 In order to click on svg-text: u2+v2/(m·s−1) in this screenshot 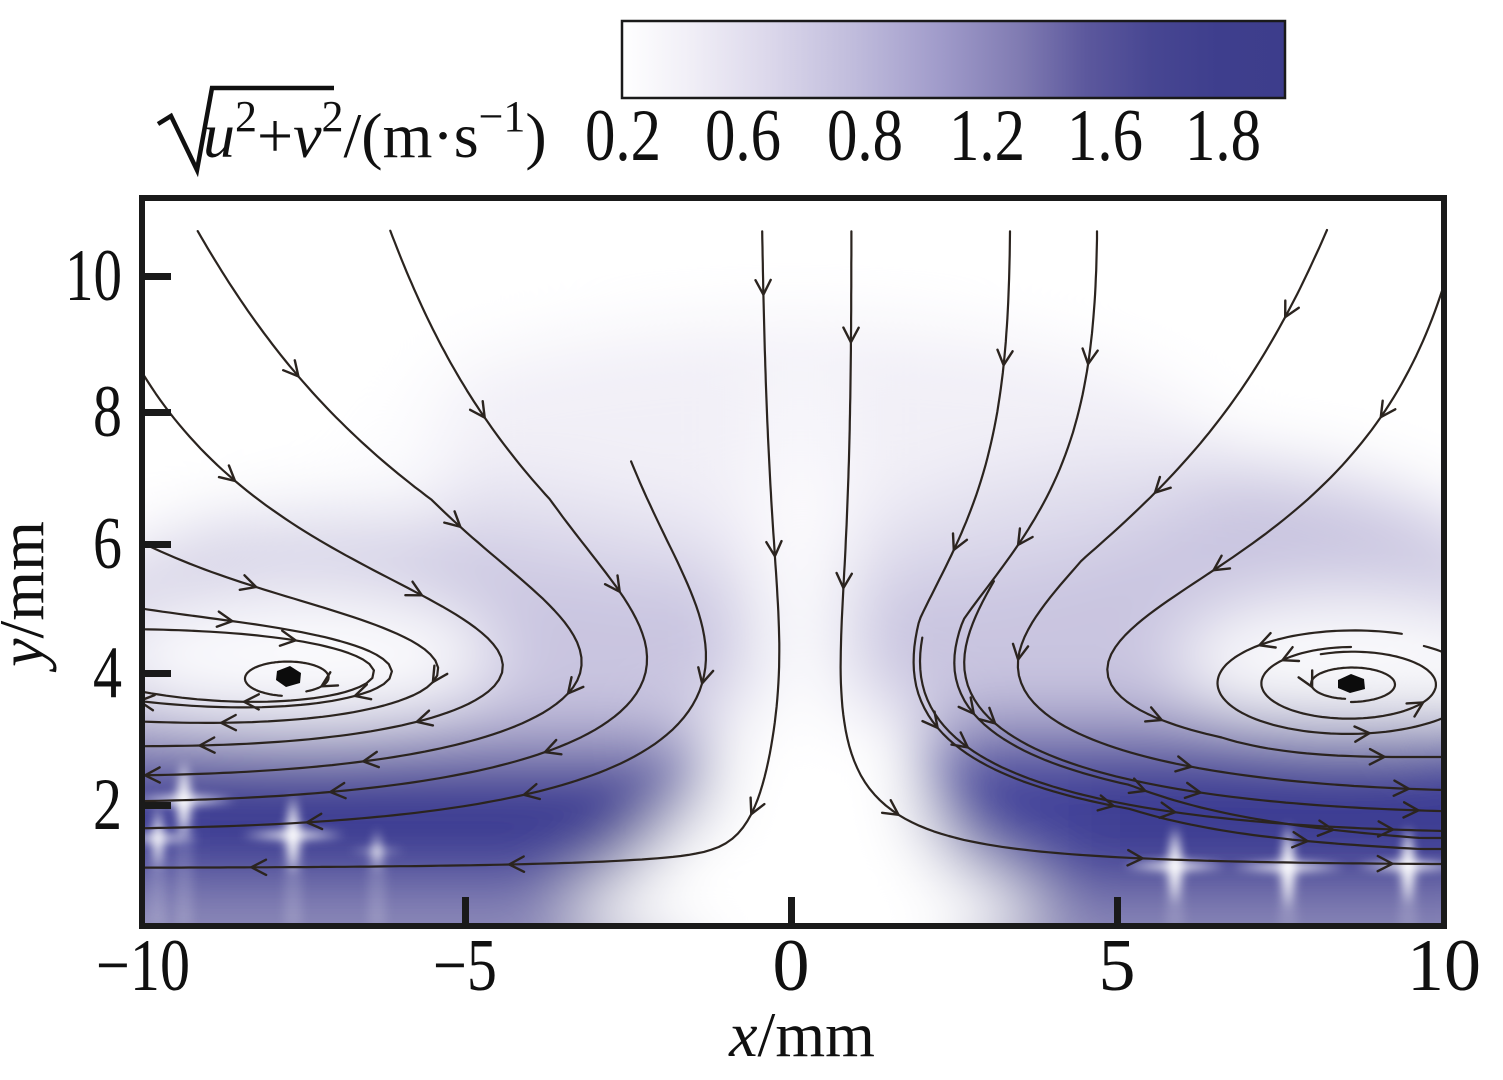, I will do `click(375, 131)`.